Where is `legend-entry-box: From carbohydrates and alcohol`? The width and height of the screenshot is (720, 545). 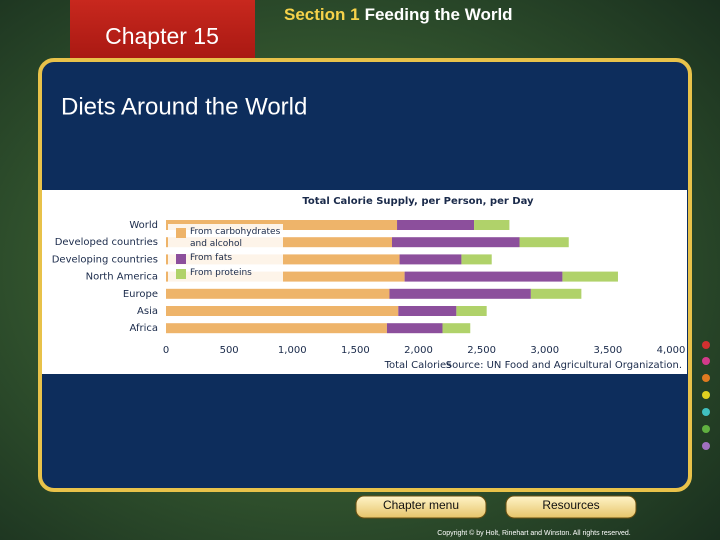 legend-entry-box: From carbohydrates and alcohol is located at coordinates (235, 238).